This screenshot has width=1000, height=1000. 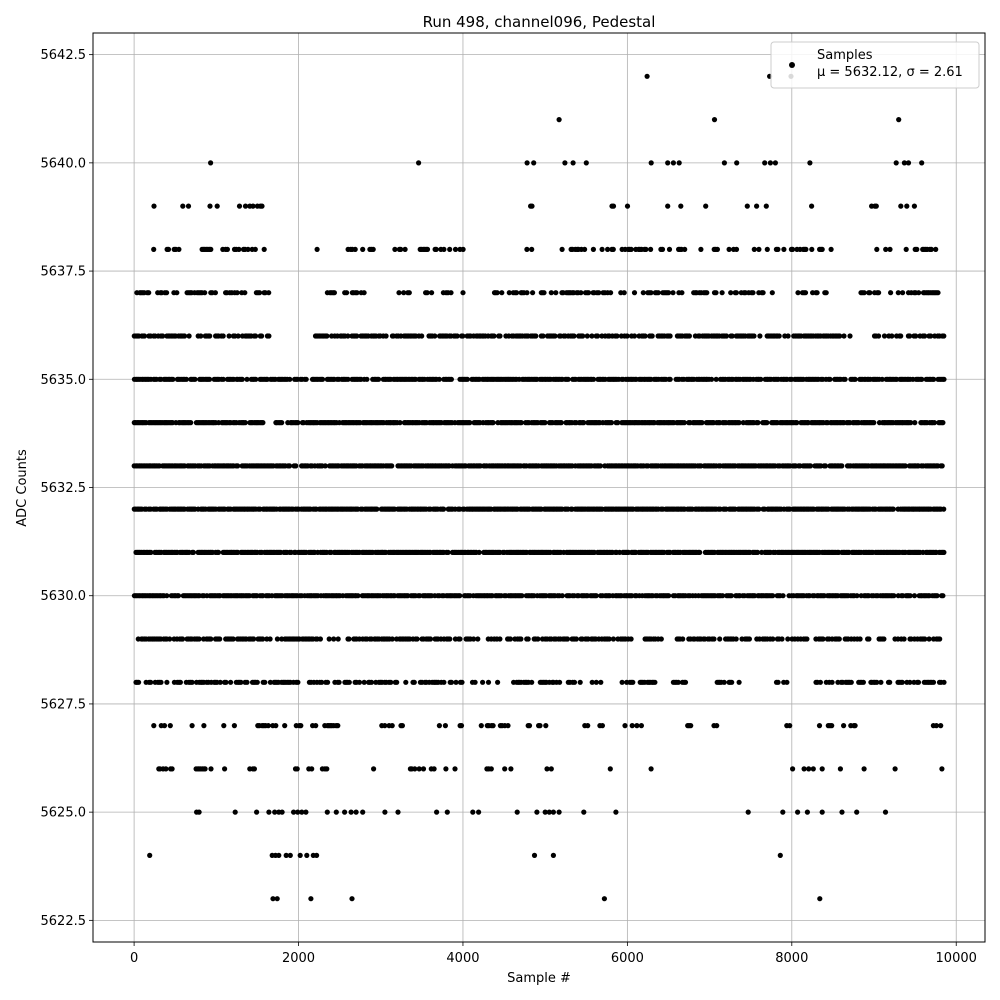 What do you see at coordinates (64, 488) in the screenshot?
I see `y-tick-label: 5632.5` at bounding box center [64, 488].